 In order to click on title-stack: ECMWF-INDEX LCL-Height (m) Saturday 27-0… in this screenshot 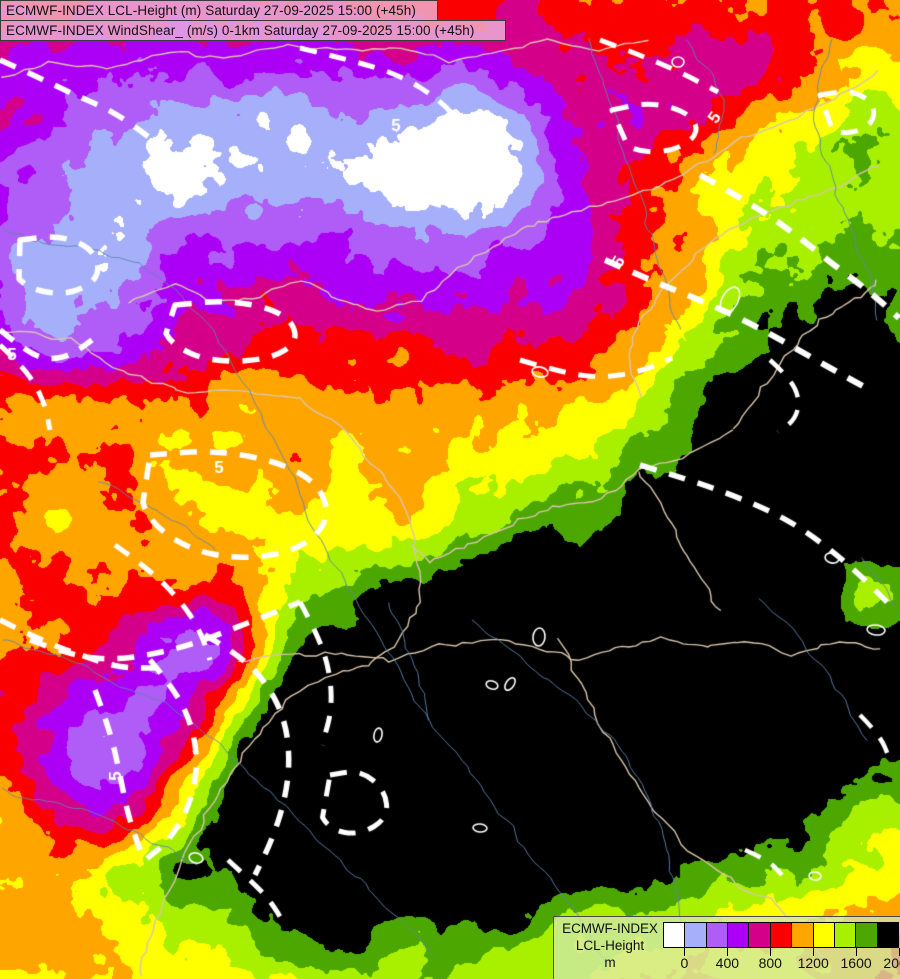, I will do `click(253, 20)`.